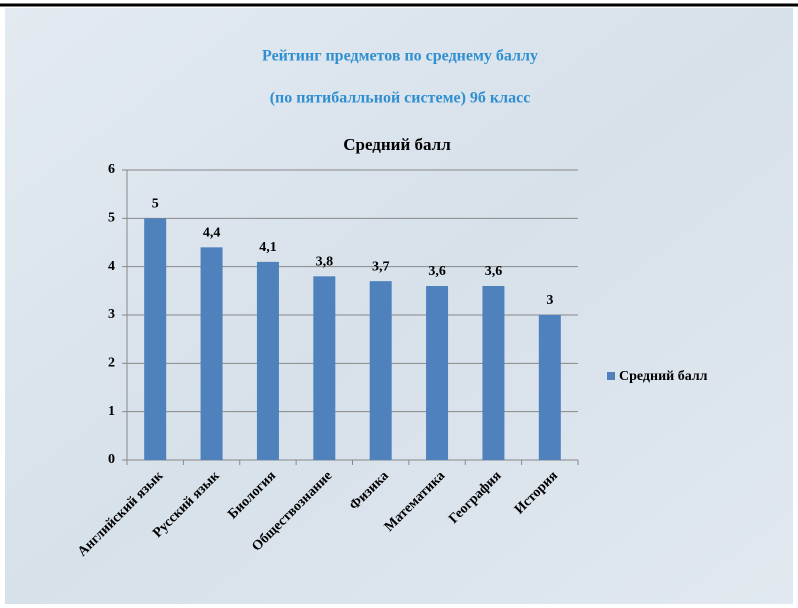 The image size is (798, 608). What do you see at coordinates (111, 169) in the screenshot?
I see `y-tick-label: 6` at bounding box center [111, 169].